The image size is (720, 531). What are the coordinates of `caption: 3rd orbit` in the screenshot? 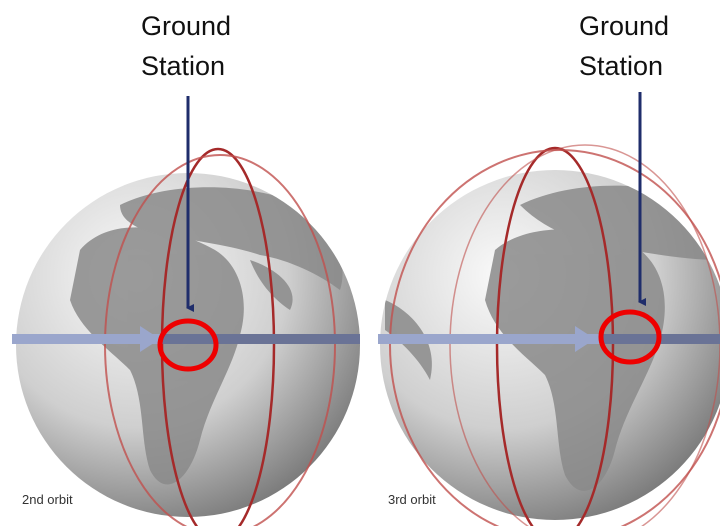 It's located at (412, 499).